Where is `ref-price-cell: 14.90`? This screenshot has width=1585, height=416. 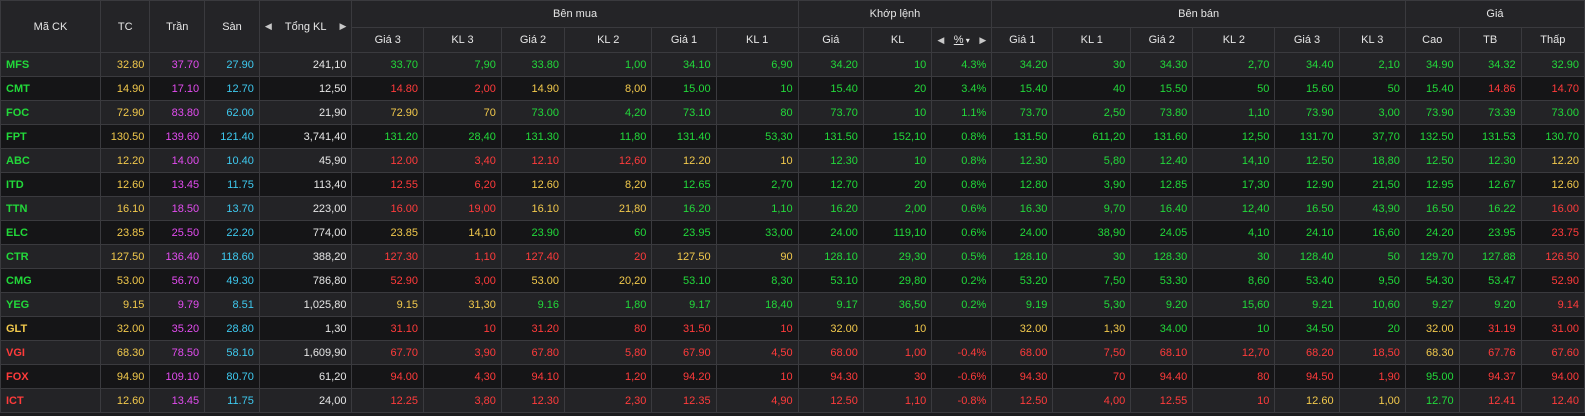 ref-price-cell: 14.90 is located at coordinates (125, 88).